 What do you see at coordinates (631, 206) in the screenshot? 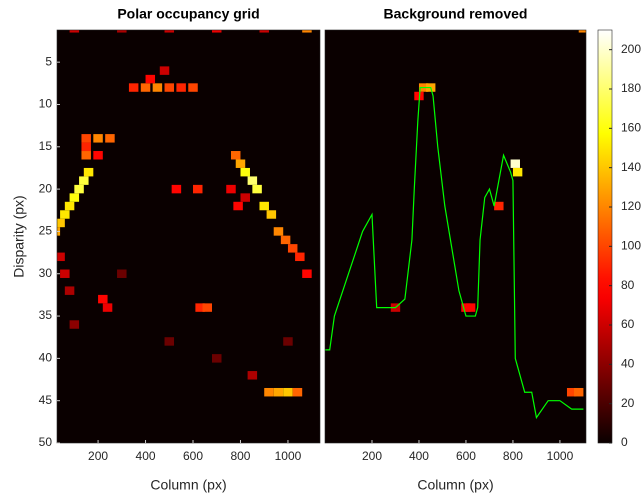
I see `colorbar-tick-label: 120` at bounding box center [631, 206].